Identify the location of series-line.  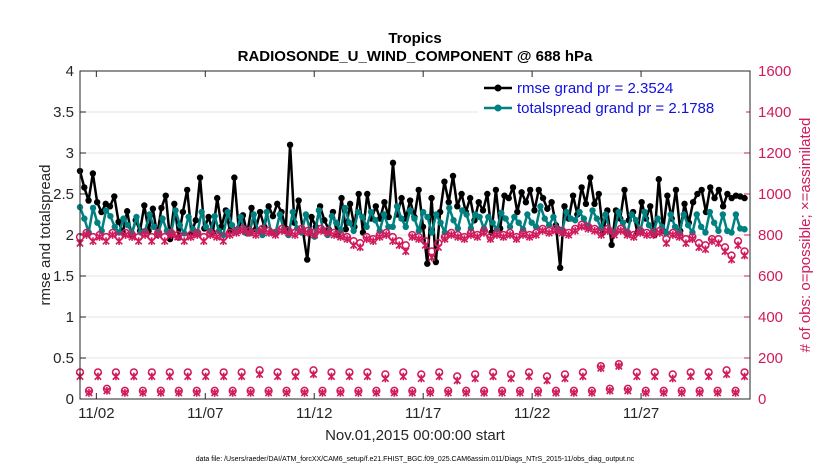
(411, 221).